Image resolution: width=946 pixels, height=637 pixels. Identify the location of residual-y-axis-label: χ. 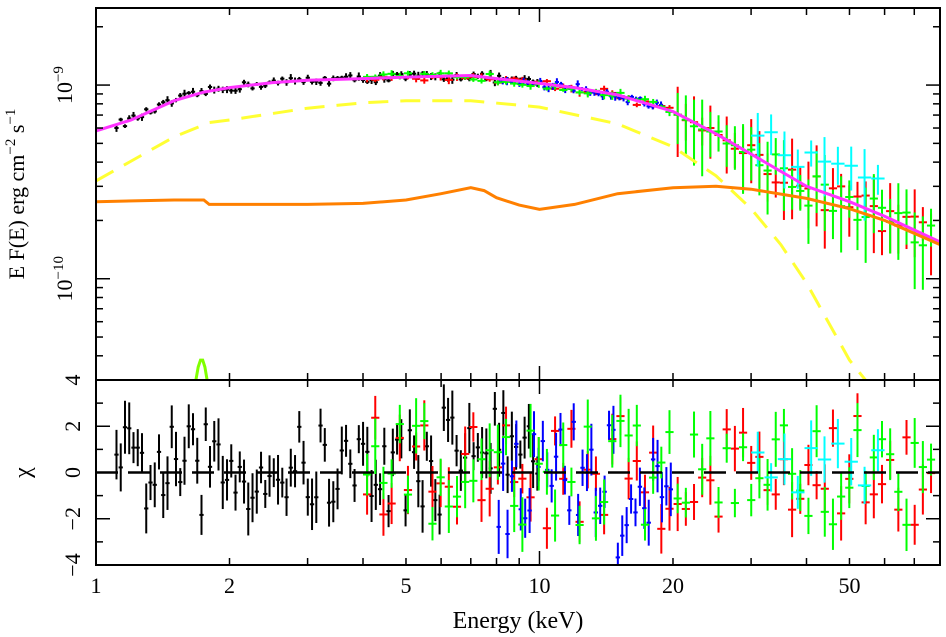
(23, 473).